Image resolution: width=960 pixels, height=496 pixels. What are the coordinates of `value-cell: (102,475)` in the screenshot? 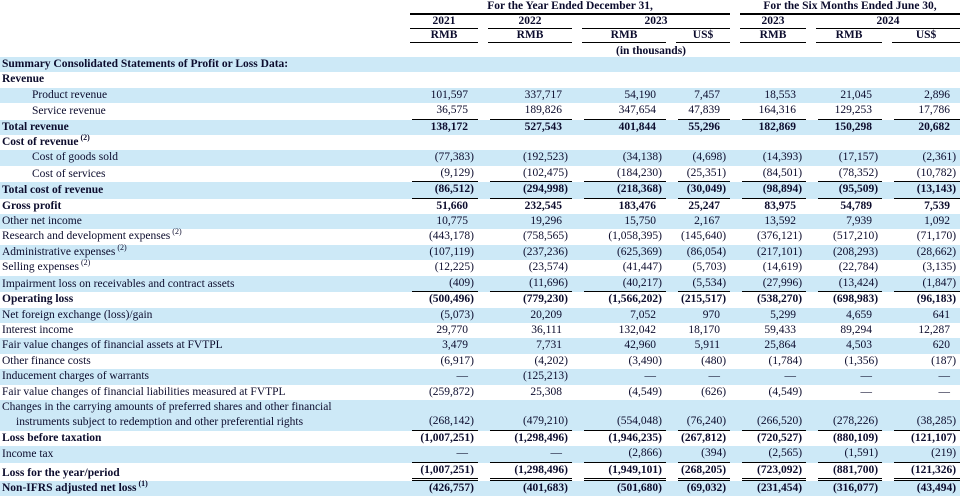 It's located at (525, 174).